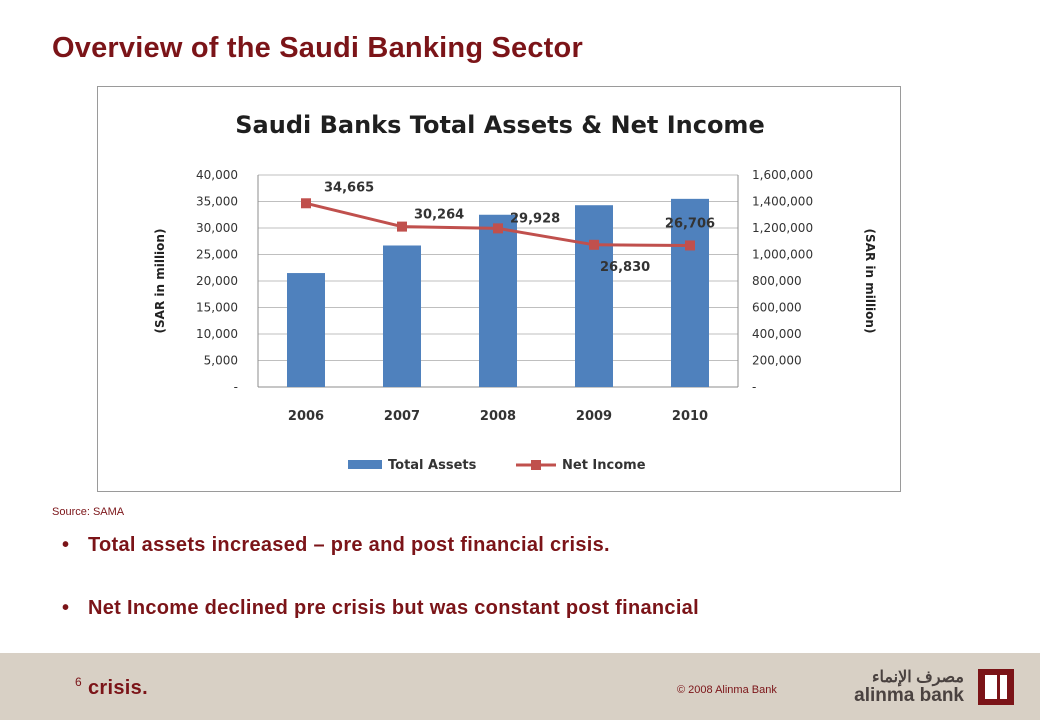 This screenshot has width=1040, height=720. Describe the element at coordinates (432, 465) in the screenshot. I see `legend-label-total-assets: Total Assets` at that location.